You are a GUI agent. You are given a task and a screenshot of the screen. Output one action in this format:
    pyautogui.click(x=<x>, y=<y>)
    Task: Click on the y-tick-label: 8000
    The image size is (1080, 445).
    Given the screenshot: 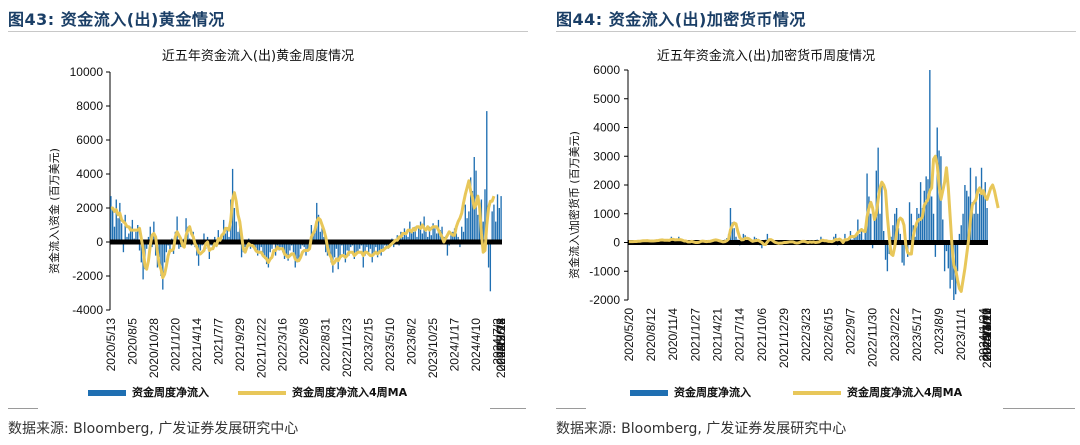 What is the action you would take?
    pyautogui.click(x=89, y=106)
    